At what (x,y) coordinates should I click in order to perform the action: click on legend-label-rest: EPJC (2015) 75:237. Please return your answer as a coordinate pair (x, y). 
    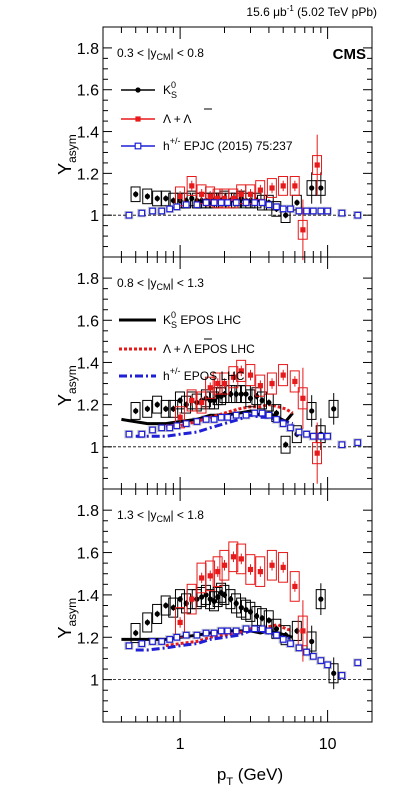
    Looking at the image, I should click on (236, 146).